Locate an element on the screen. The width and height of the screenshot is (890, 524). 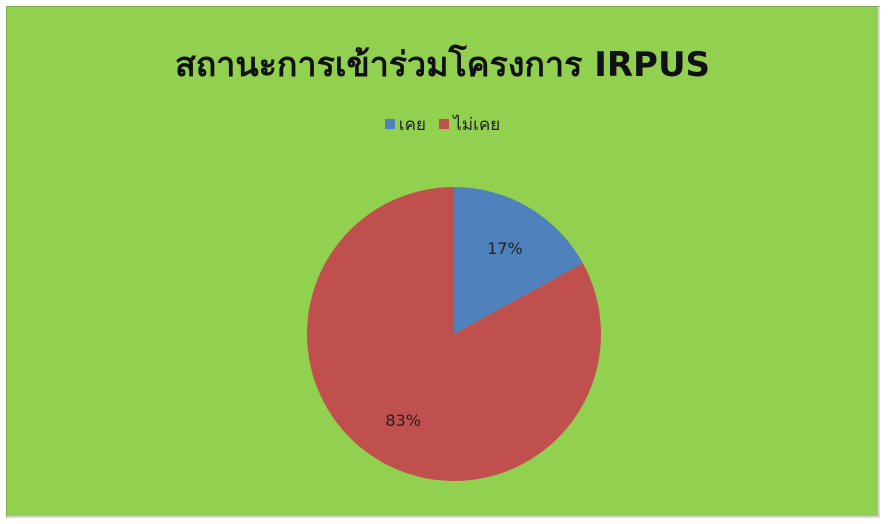
legend-label-1: ไม่เคย is located at coordinates (477, 125).